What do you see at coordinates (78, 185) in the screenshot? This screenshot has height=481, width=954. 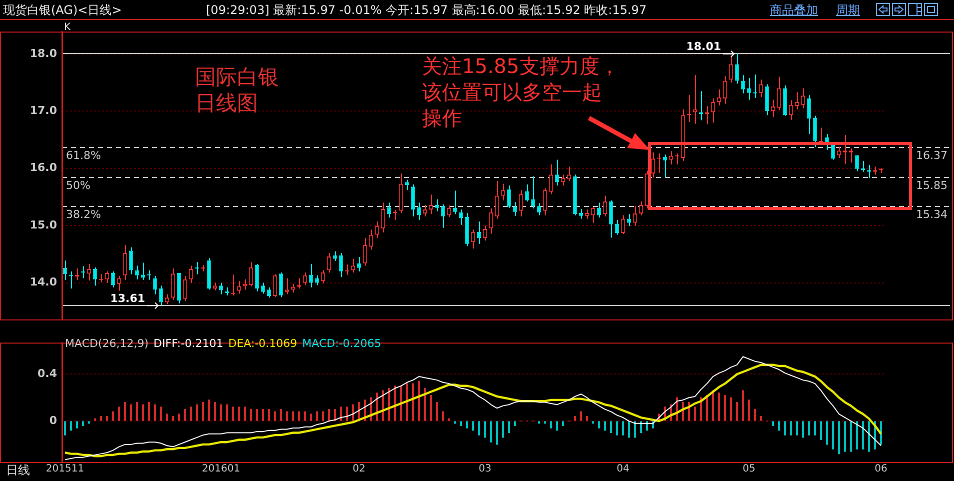 I see `annotation: 50%` at bounding box center [78, 185].